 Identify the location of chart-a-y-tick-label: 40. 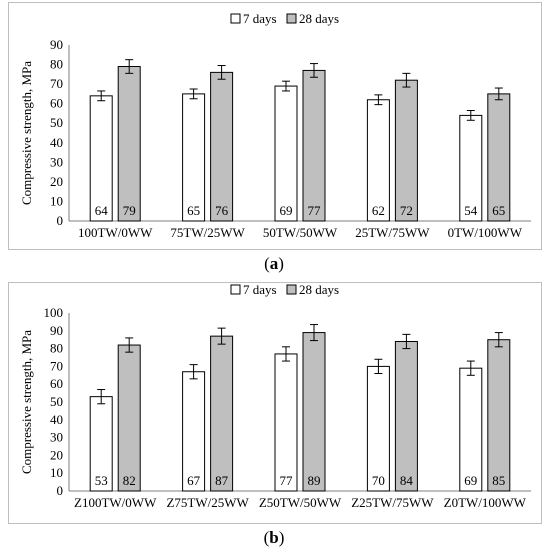
(56, 142).